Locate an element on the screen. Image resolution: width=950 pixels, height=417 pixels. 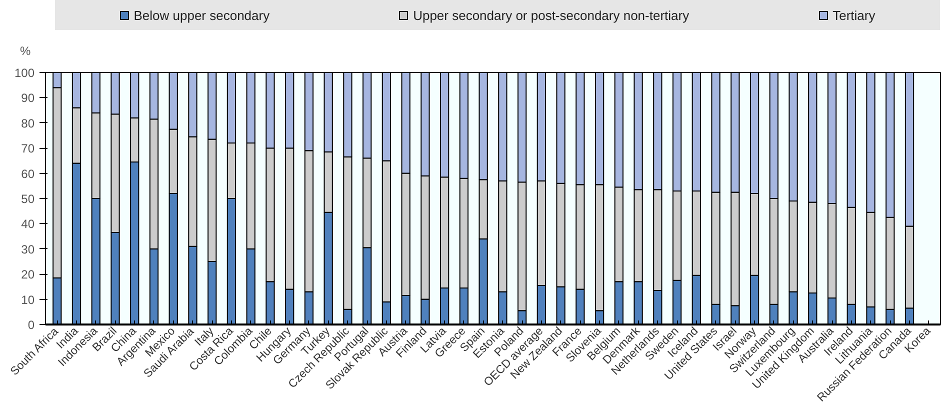
y-tick-label: 70 is located at coordinates (28, 149).